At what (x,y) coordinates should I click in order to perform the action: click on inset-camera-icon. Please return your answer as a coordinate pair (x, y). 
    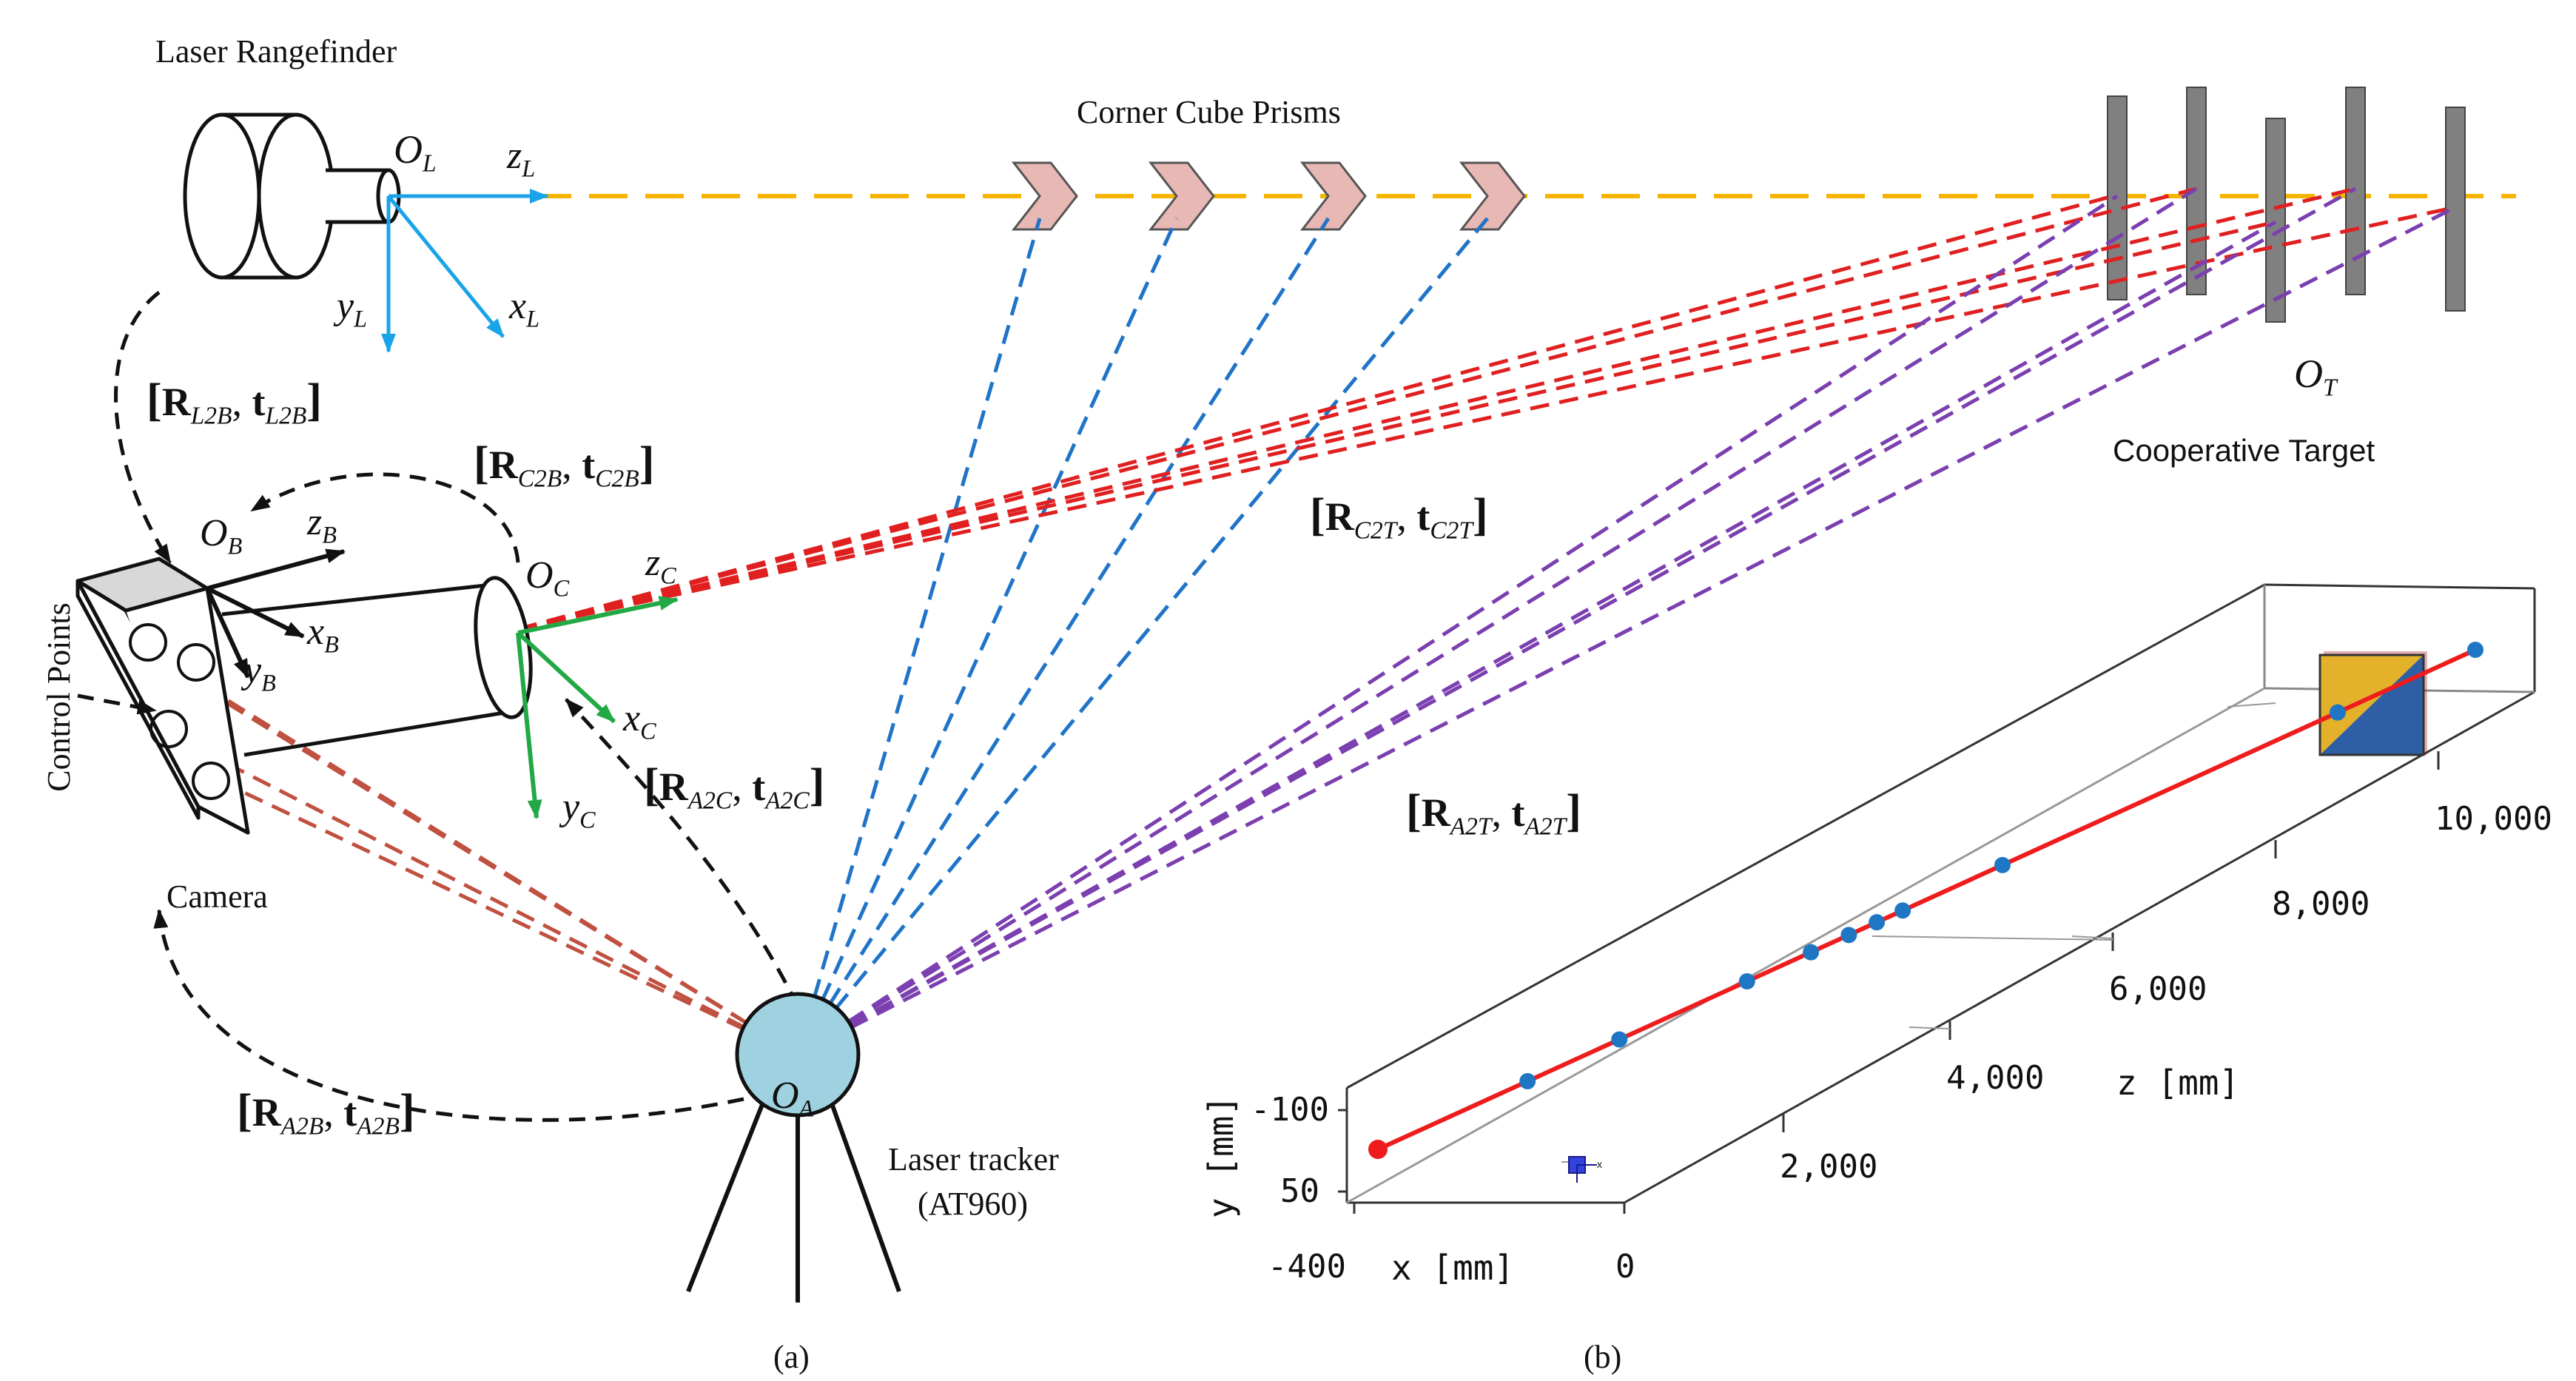
    Looking at the image, I should click on (1582, 1169).